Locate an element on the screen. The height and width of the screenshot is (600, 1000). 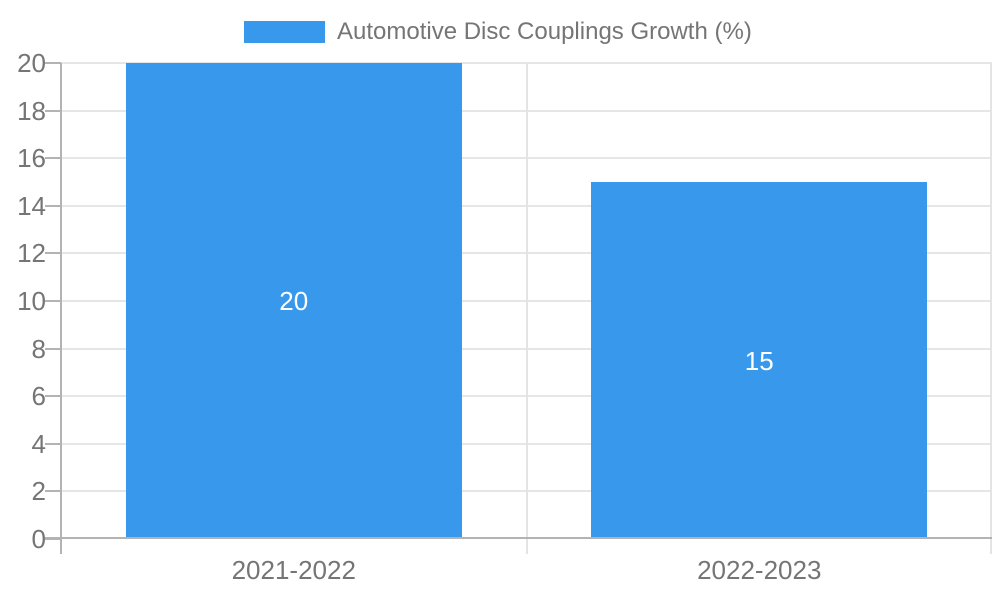
bar-value-label: 20 is located at coordinates (294, 301).